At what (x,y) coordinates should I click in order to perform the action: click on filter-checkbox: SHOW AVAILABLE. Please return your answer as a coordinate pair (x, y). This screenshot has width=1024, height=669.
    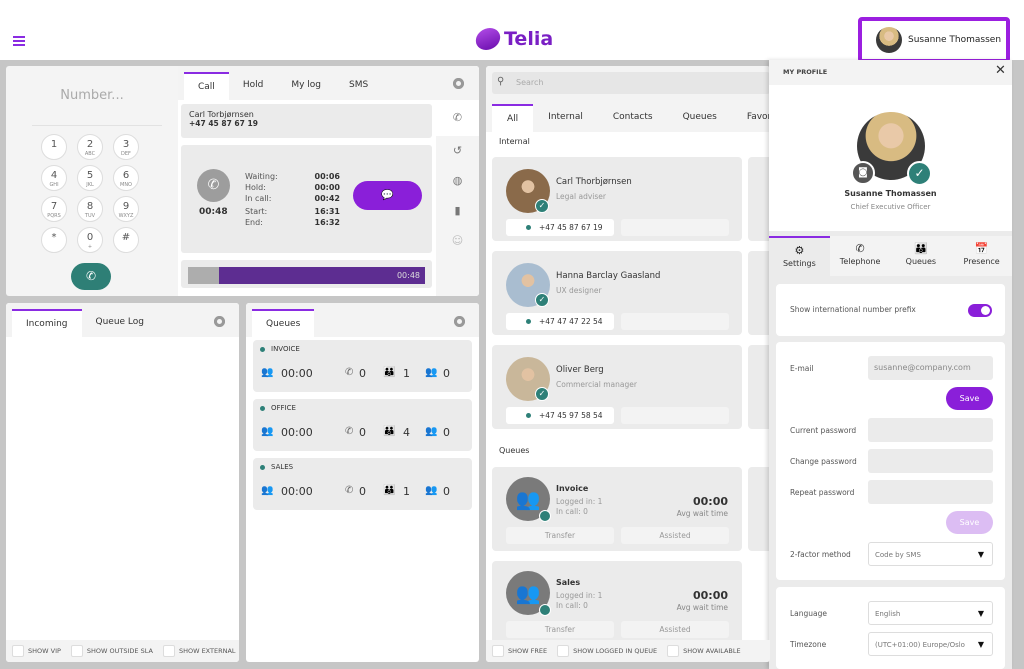
    Looking at the image, I should click on (704, 651).